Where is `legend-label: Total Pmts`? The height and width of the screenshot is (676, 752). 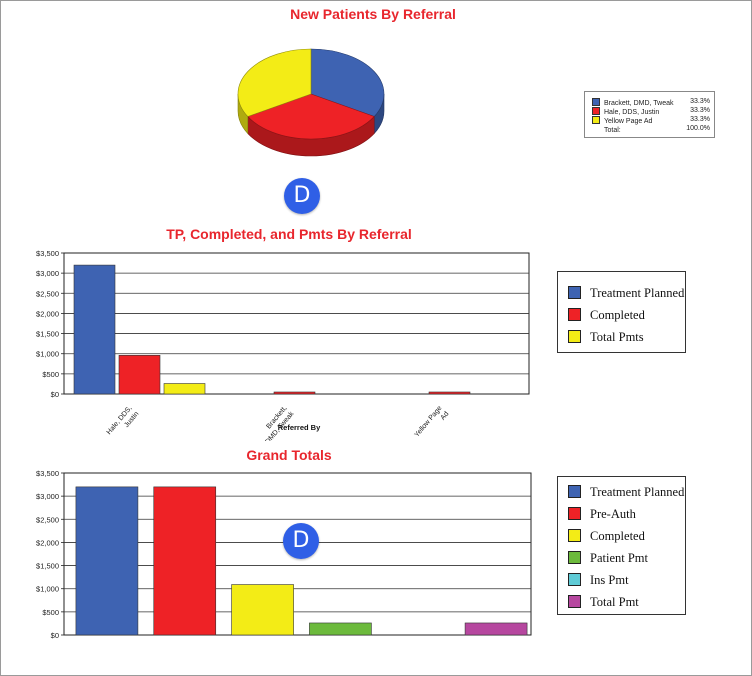
legend-label: Total Pmts is located at coordinates (617, 337).